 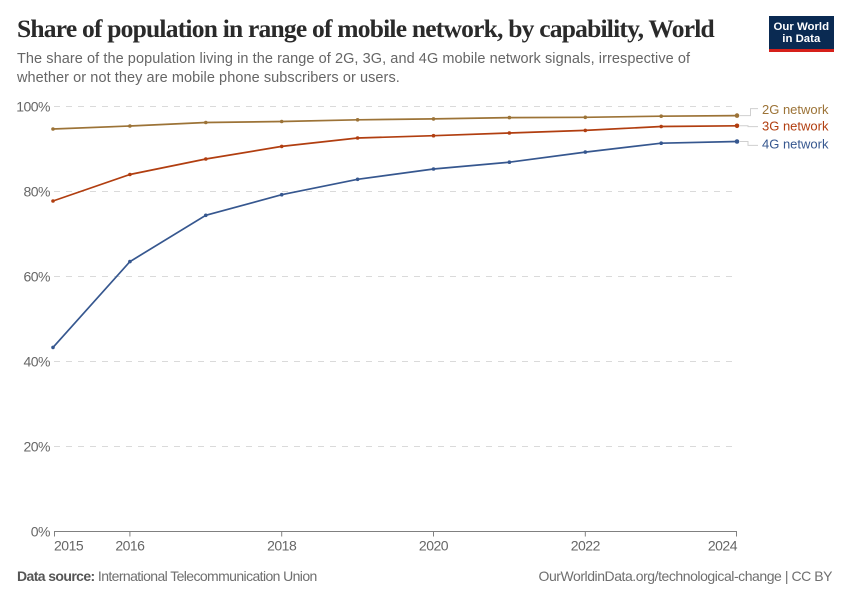 What do you see at coordinates (795, 109) in the screenshot?
I see `svg-text: 2G network` at bounding box center [795, 109].